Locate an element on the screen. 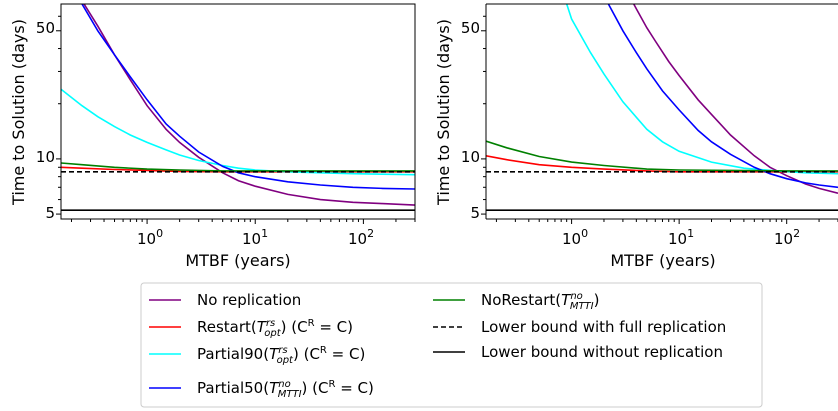 The width and height of the screenshot is (838, 411). right-xtick-label-10-1: 10¹ is located at coordinates (681, 237).